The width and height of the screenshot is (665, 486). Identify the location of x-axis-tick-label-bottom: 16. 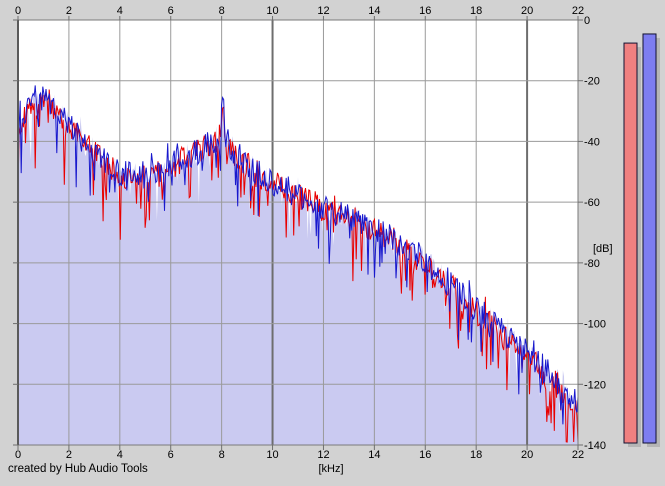
(425, 455).